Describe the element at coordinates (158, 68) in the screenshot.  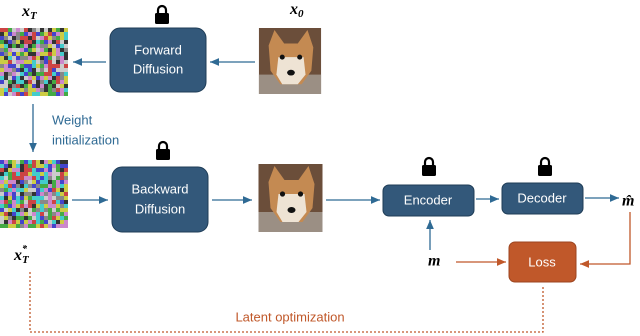
I see `box-label: Diffusion` at that location.